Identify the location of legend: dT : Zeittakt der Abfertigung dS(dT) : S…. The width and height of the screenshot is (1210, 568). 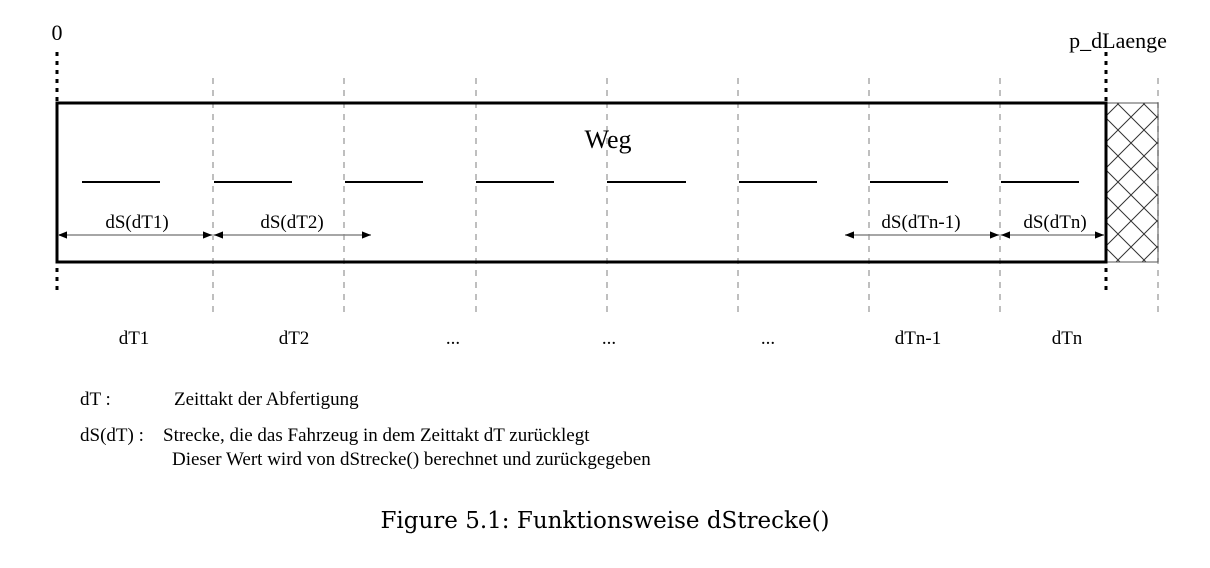
(440, 430).